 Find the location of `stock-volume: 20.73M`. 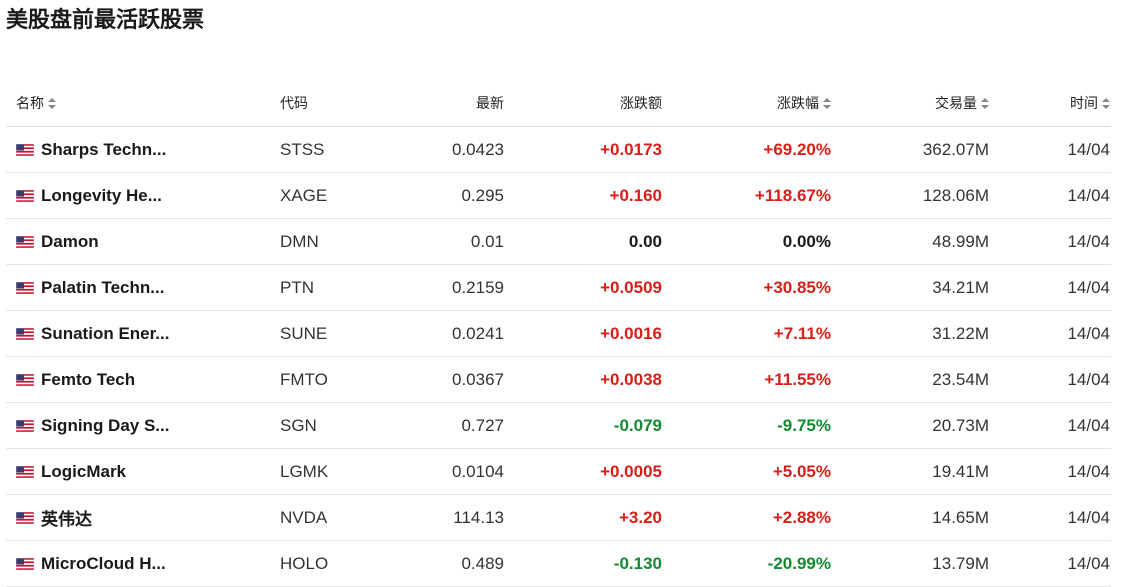

stock-volume: 20.73M is located at coordinates (960, 425).